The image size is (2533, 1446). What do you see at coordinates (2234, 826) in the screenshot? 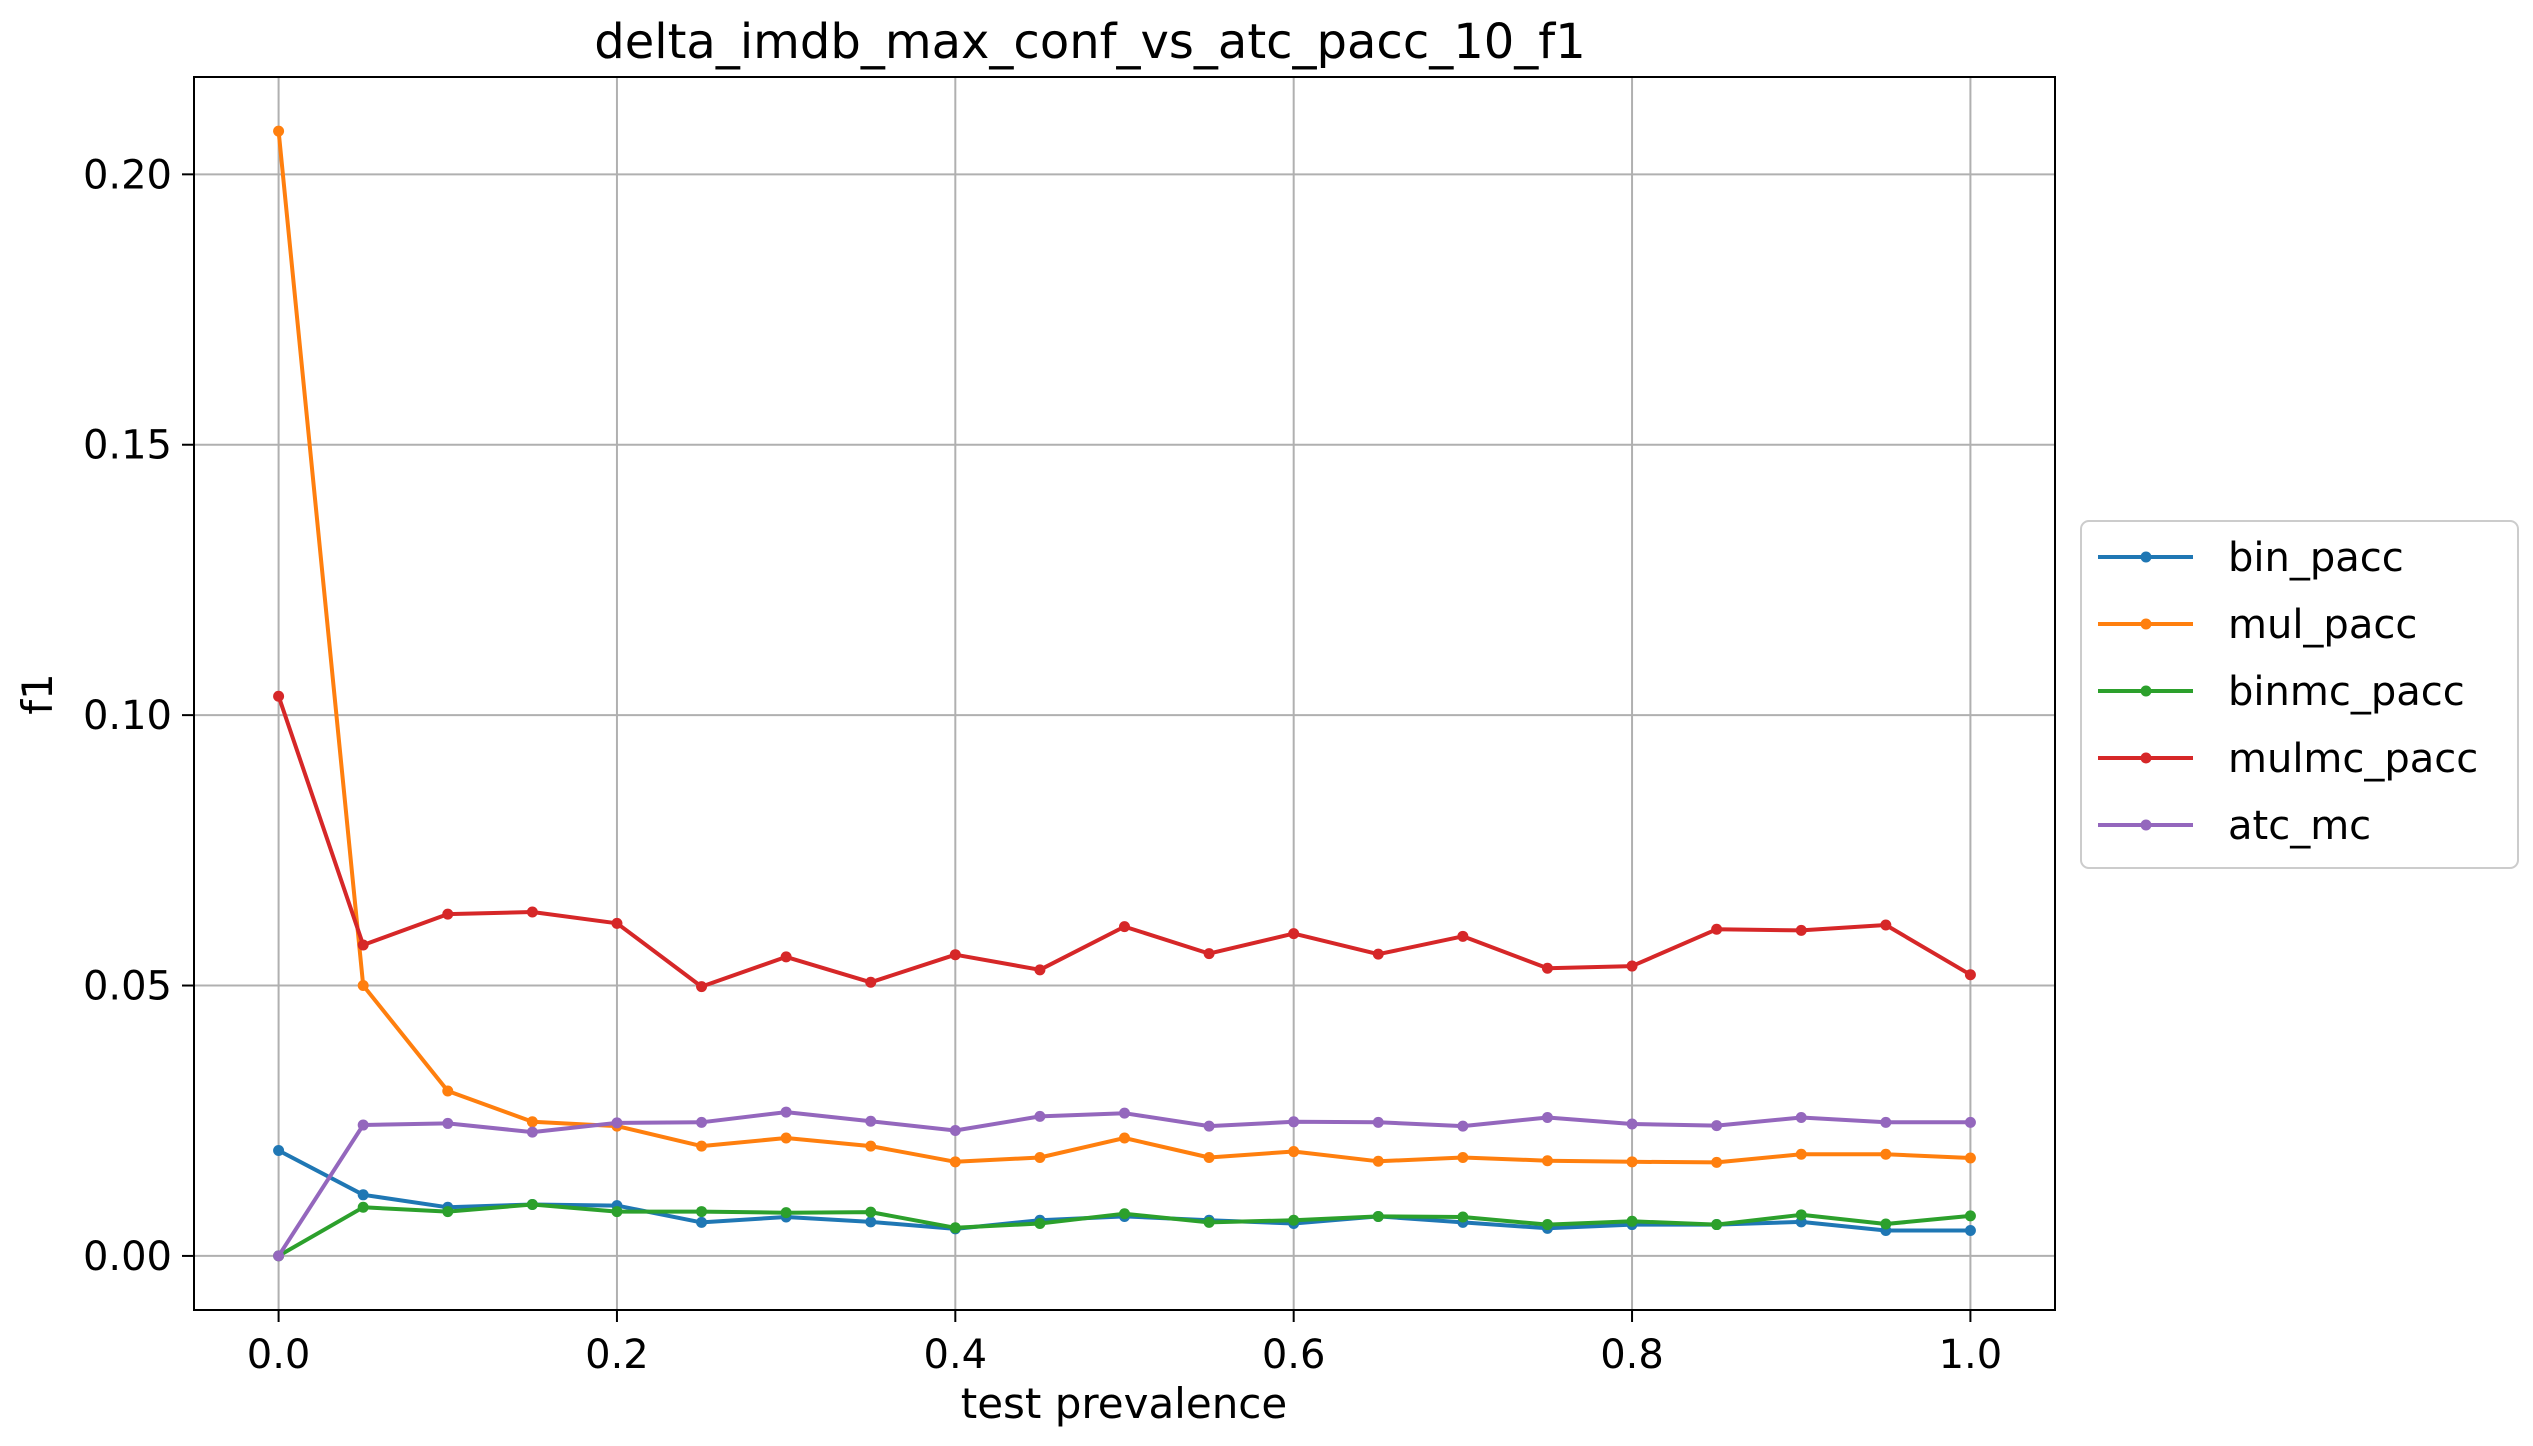
I see `legend-item: atc_mc` at bounding box center [2234, 826].